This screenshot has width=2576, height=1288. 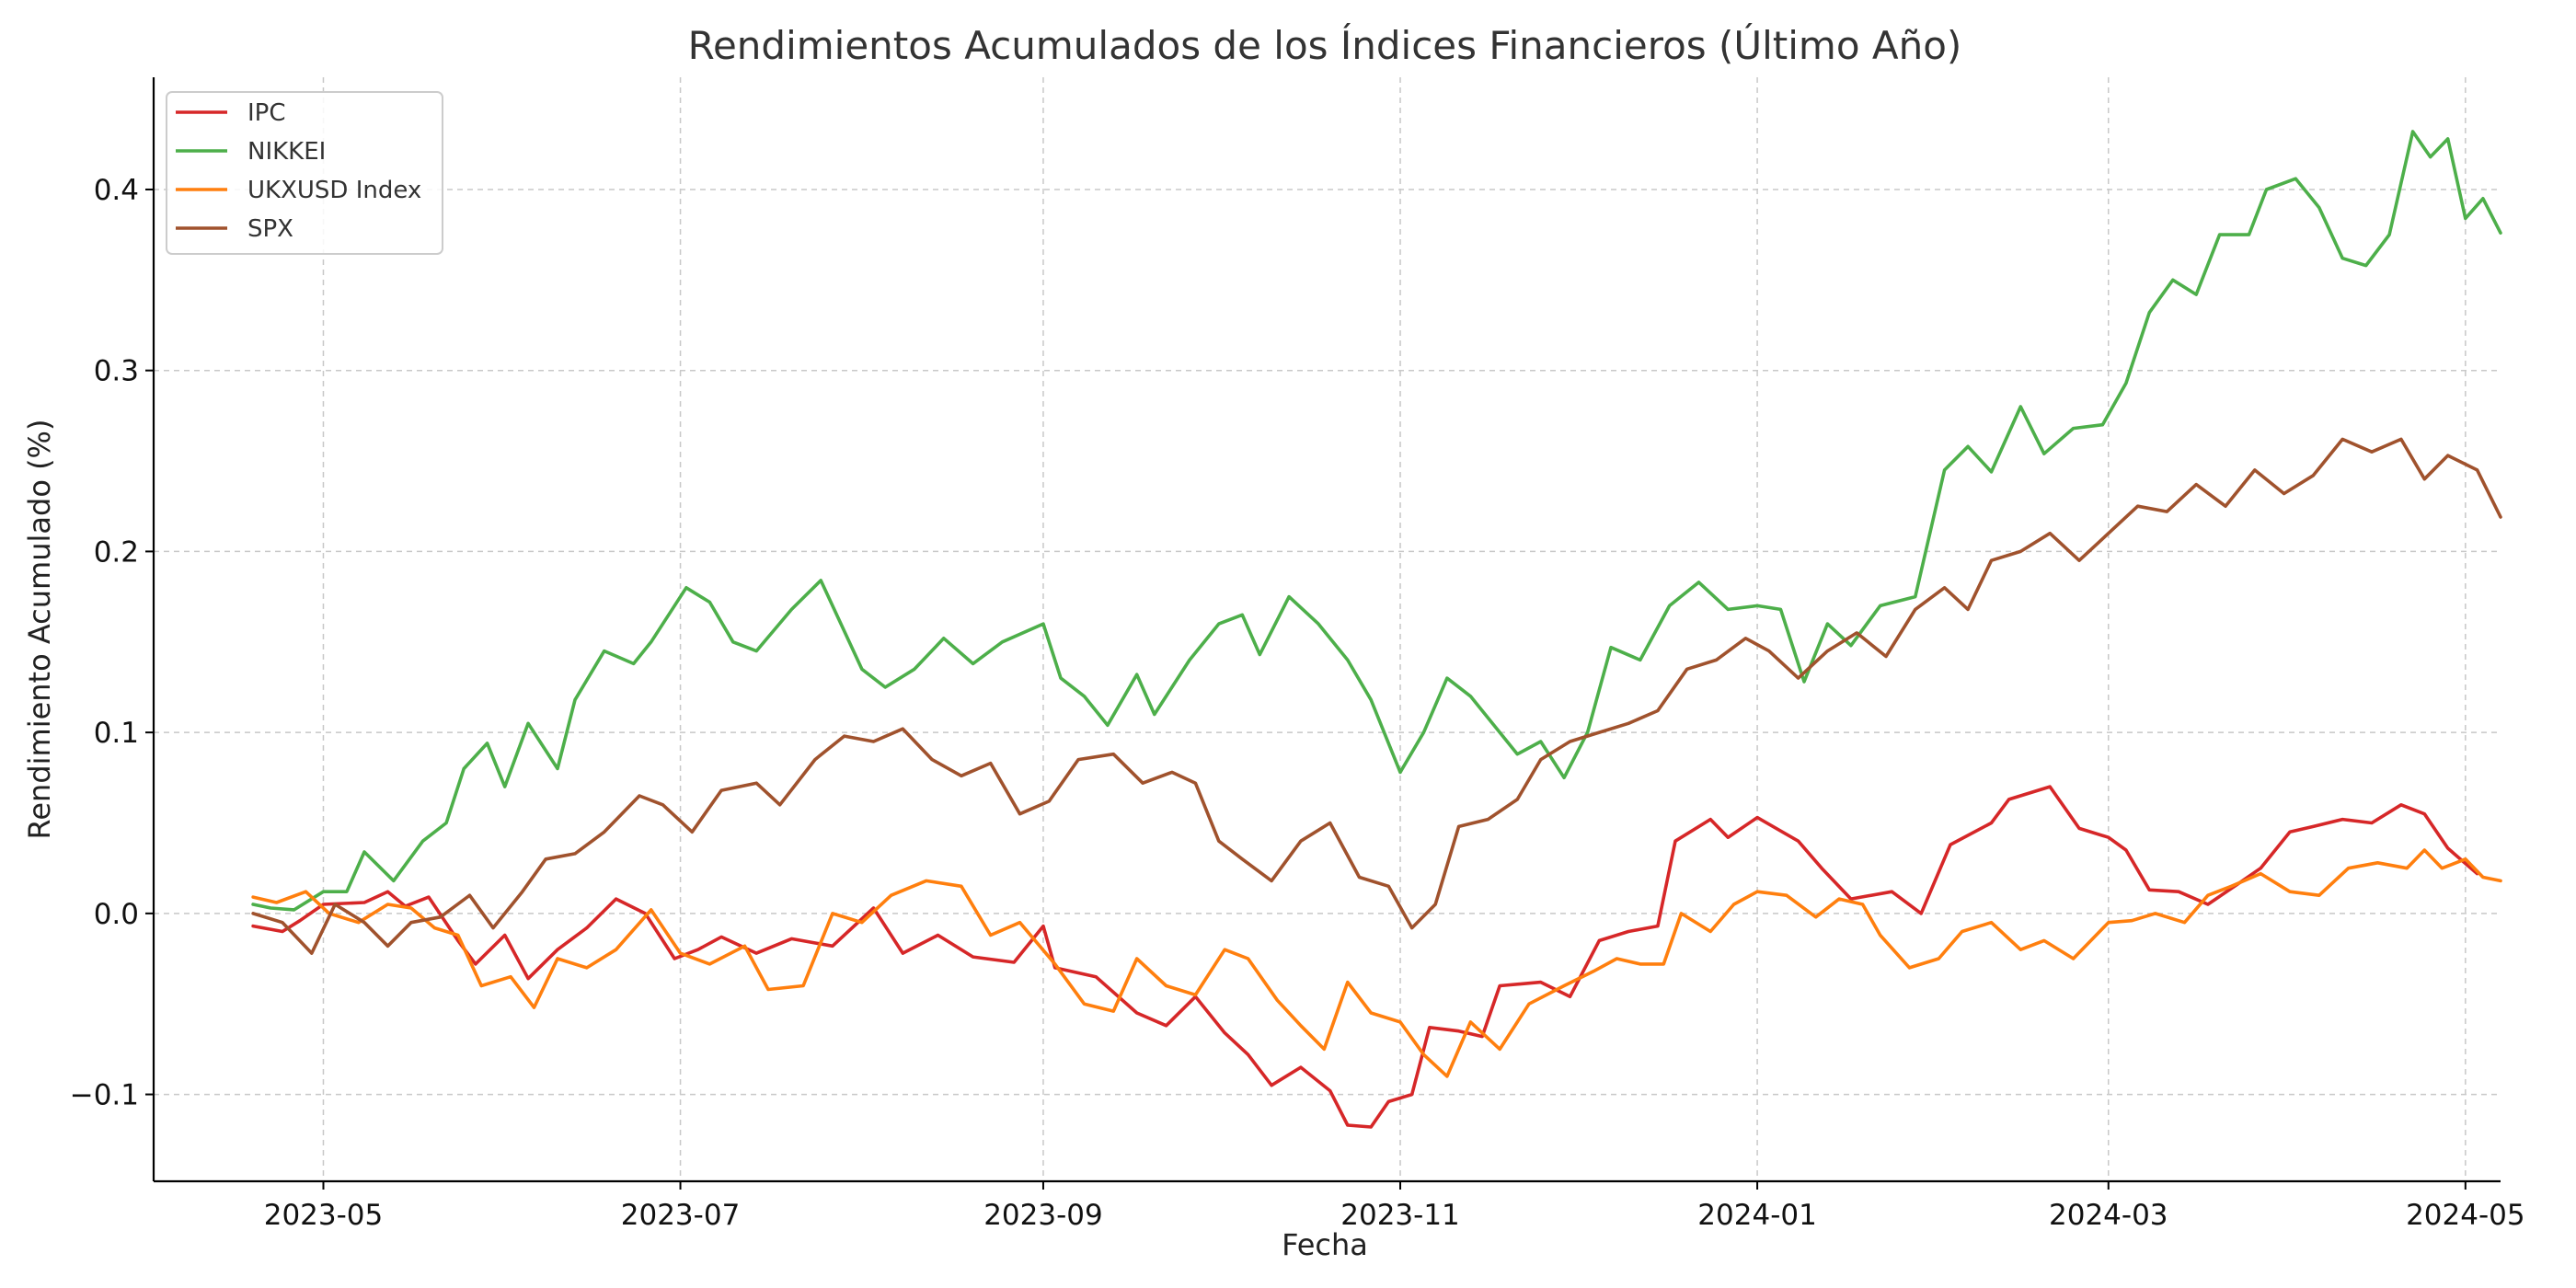 What do you see at coordinates (39, 630) in the screenshot?
I see `y-axis-label: Rendimiento Acumulado (%)` at bounding box center [39, 630].